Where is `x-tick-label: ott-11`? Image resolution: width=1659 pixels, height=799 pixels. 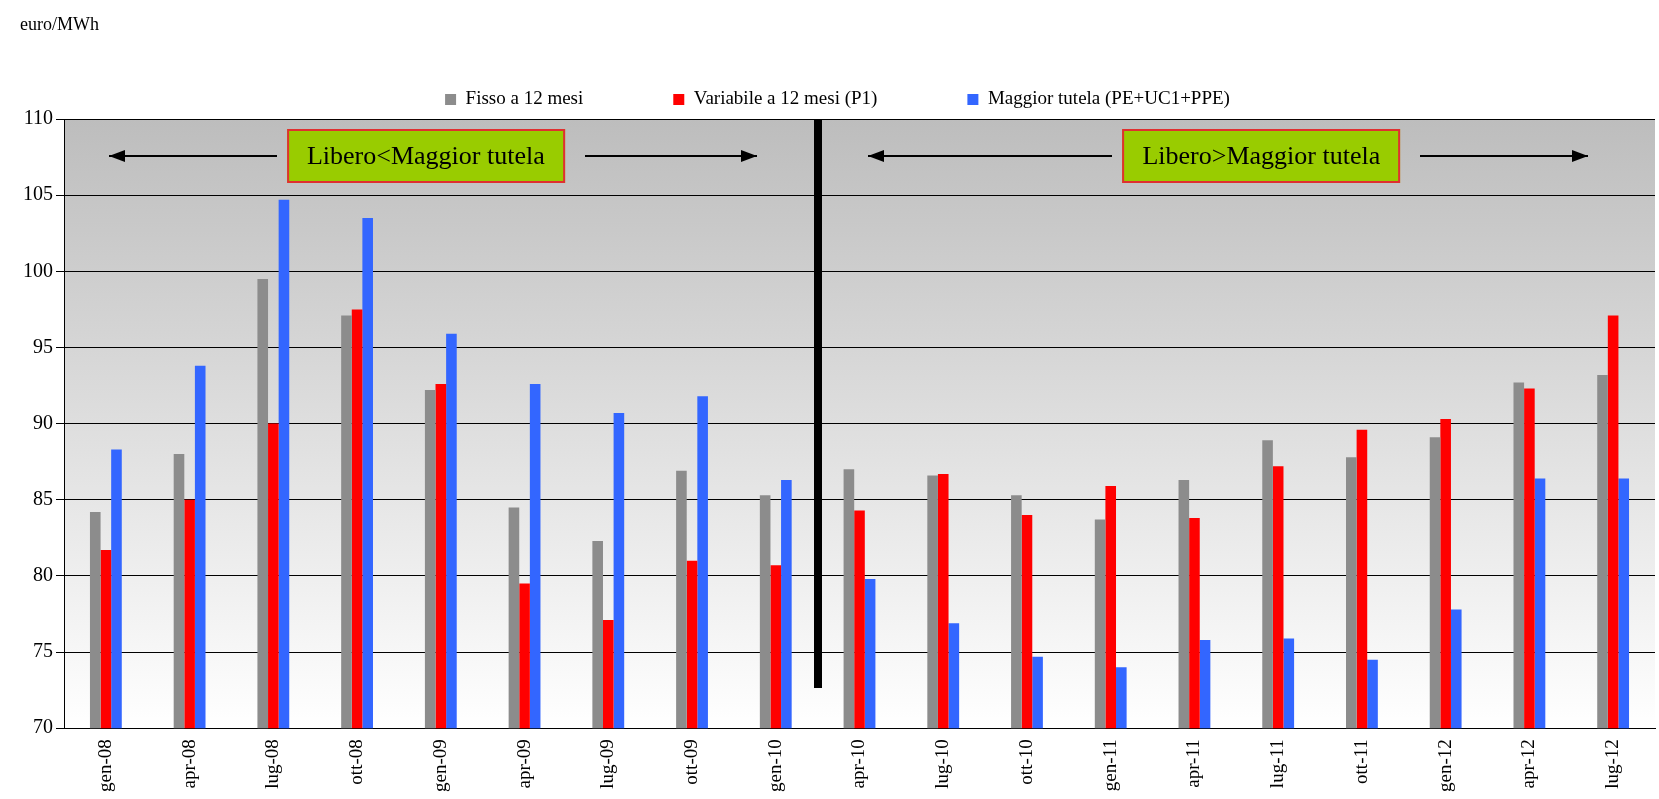
x-tick-label: ott-11 is located at coordinates (1360, 761).